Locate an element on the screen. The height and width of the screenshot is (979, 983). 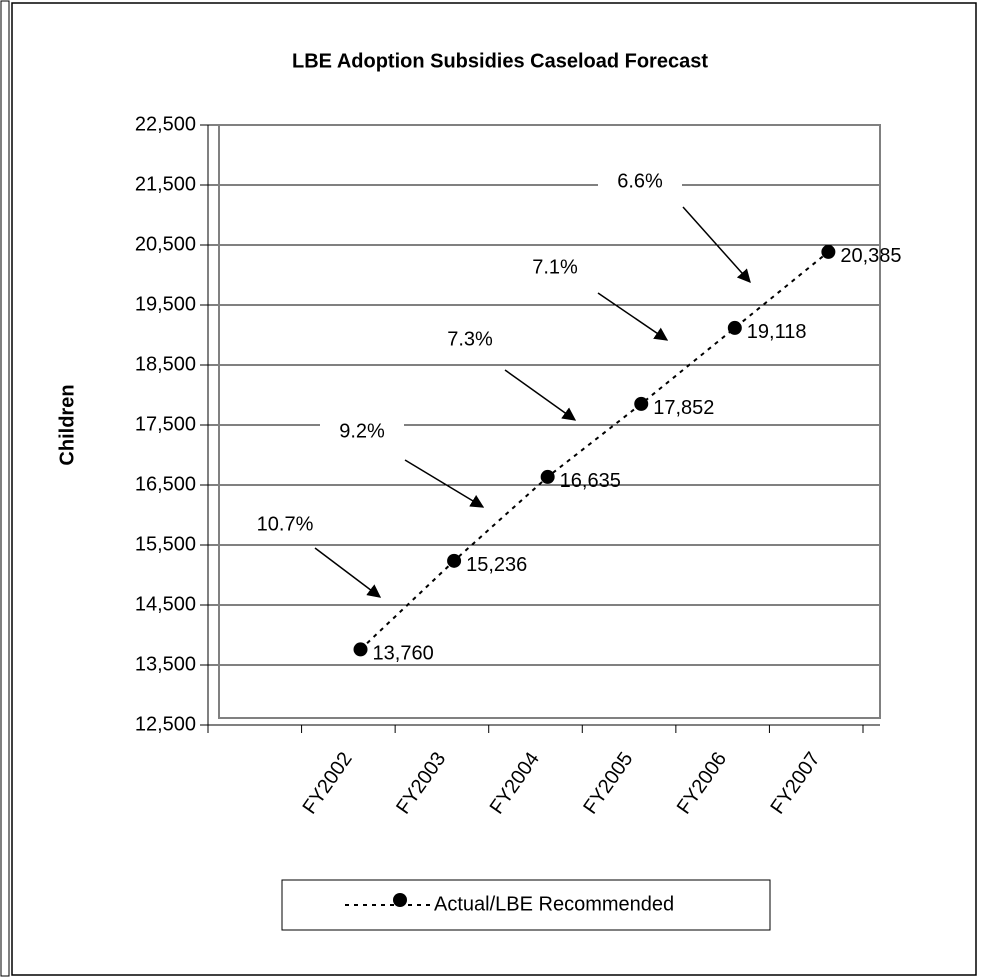
data-label: 16,635 is located at coordinates (590, 481).